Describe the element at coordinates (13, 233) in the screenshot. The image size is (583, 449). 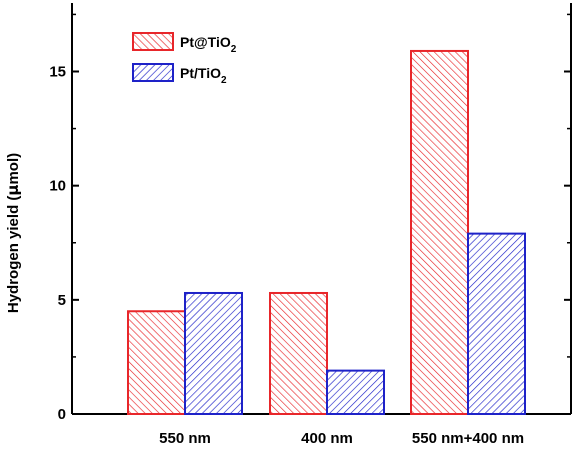
I see `y-axis-title: Hydrogen yield (μmol)` at that location.